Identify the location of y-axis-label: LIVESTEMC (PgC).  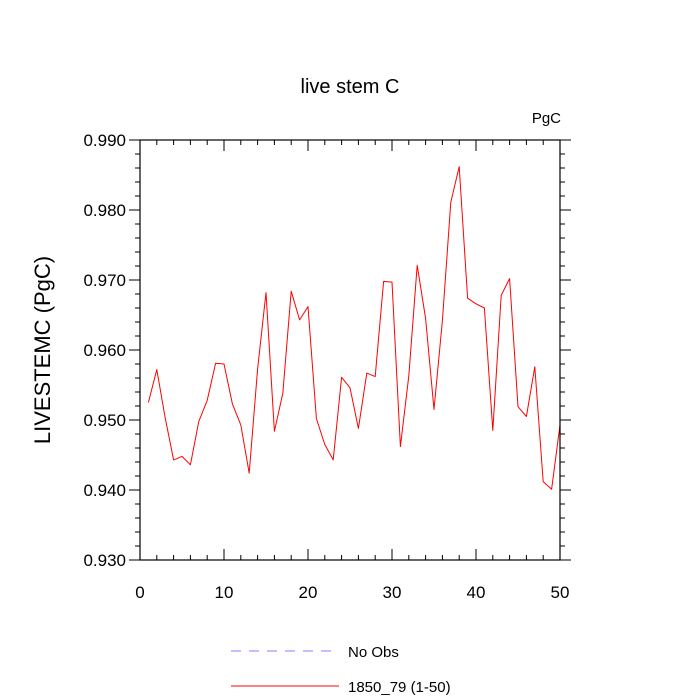
(42, 350).